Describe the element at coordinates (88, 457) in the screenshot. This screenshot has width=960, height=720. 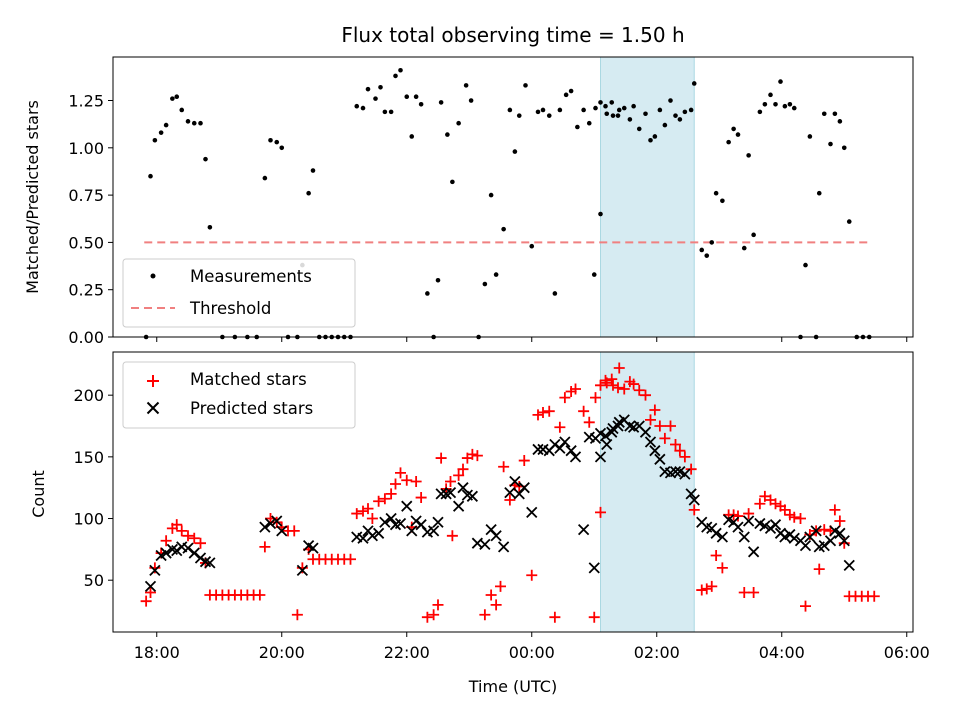
I see `count-y-tick-label: 150` at that location.